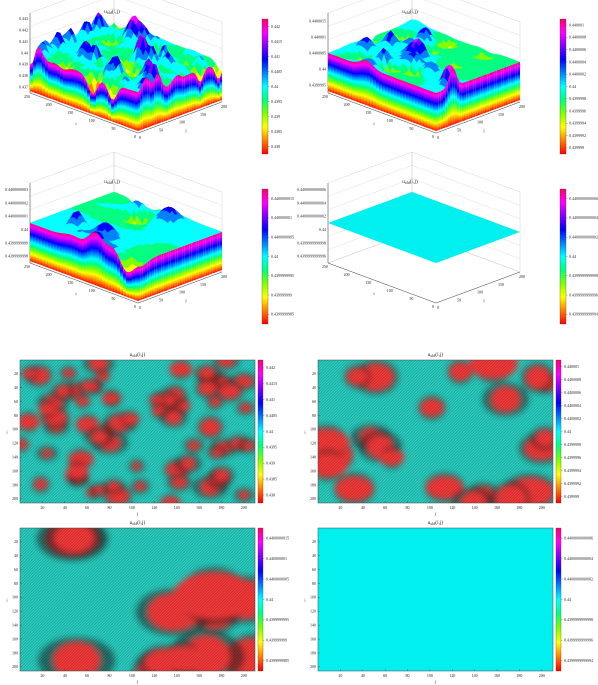 The height and width of the screenshot is (685, 598). What do you see at coordinates (459, 299) in the screenshot?
I see `j-tick-label: 50` at bounding box center [459, 299].